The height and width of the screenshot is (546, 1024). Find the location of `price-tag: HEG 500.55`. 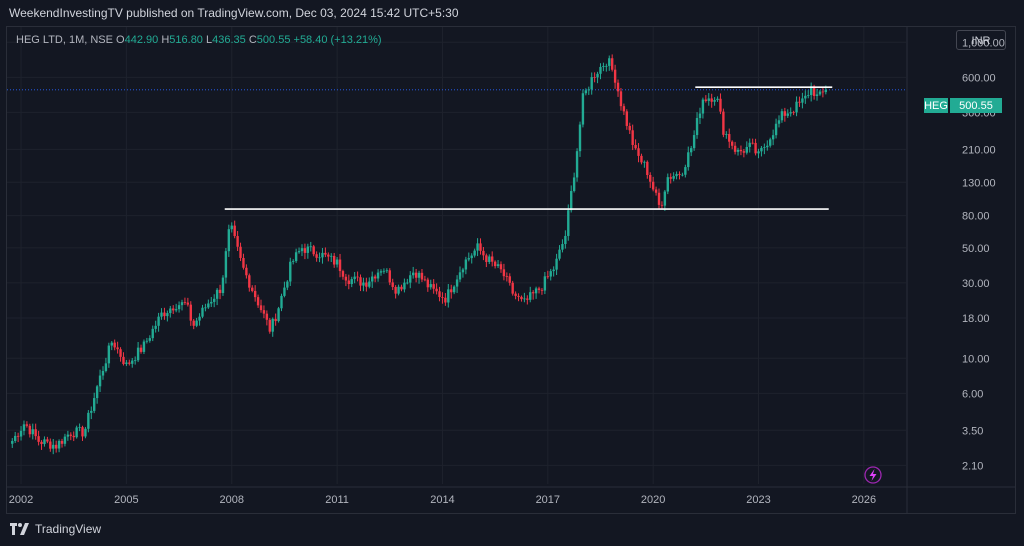

price-tag: HEG 500.55 is located at coordinates (963, 105).